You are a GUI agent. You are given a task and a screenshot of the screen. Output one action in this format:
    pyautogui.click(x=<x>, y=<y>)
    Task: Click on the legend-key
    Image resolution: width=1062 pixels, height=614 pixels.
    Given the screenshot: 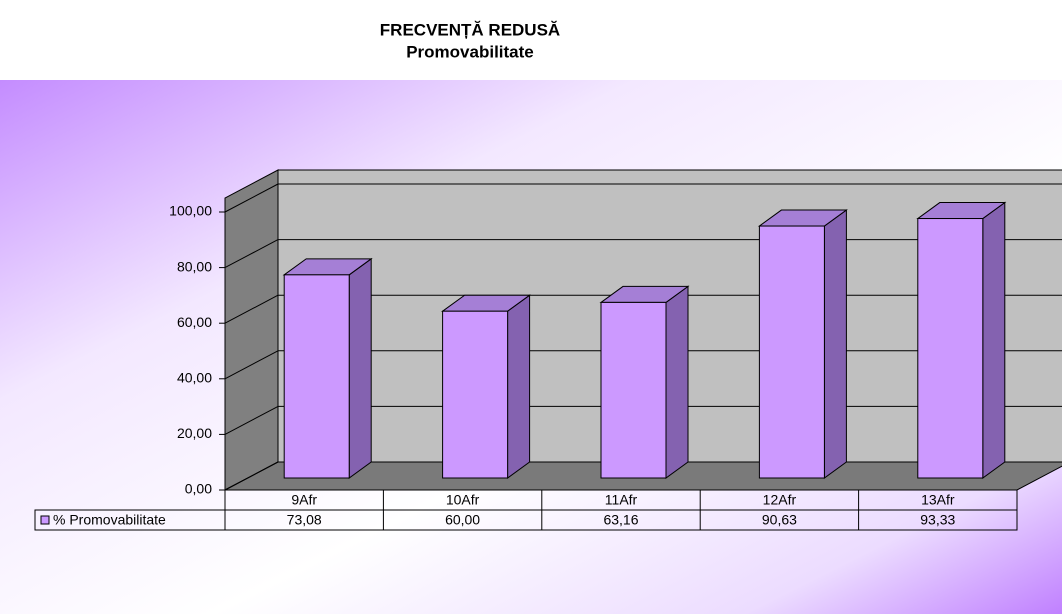 What is the action you would take?
    pyautogui.click(x=45, y=520)
    